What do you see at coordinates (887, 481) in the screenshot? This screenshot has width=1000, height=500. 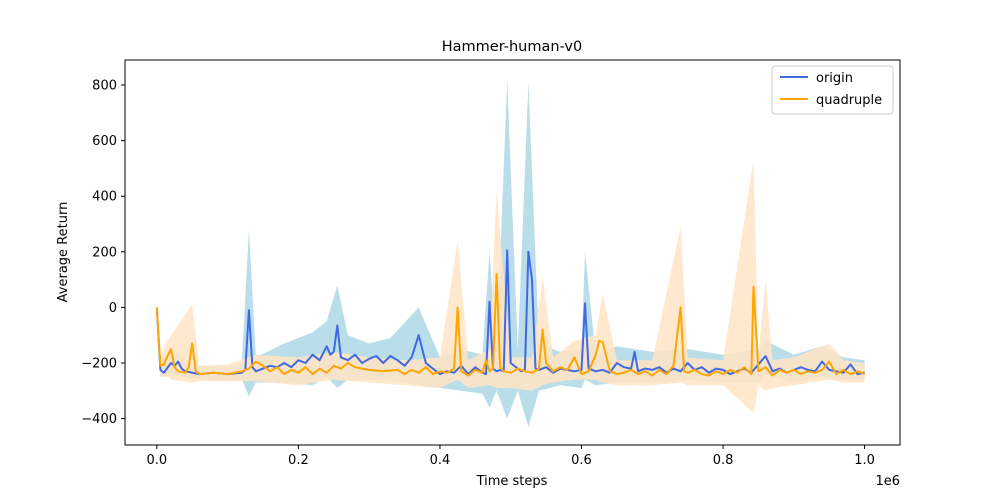 I see `x-axis-offset-label: 1e6` at bounding box center [887, 481].